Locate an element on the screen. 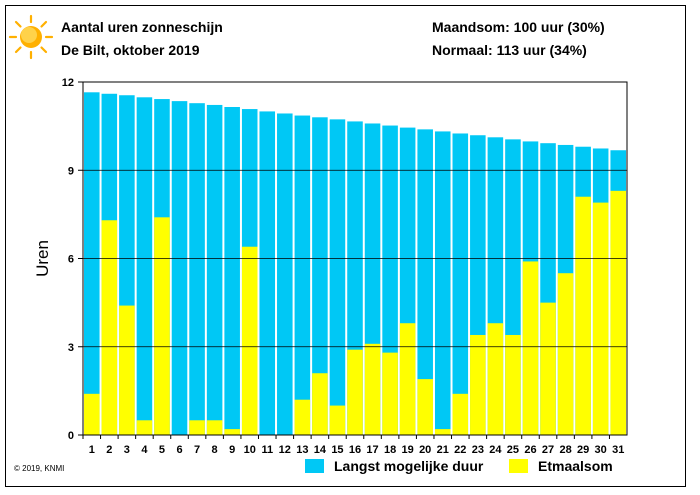  x-tick-label-13: 13 is located at coordinates (302, 450).